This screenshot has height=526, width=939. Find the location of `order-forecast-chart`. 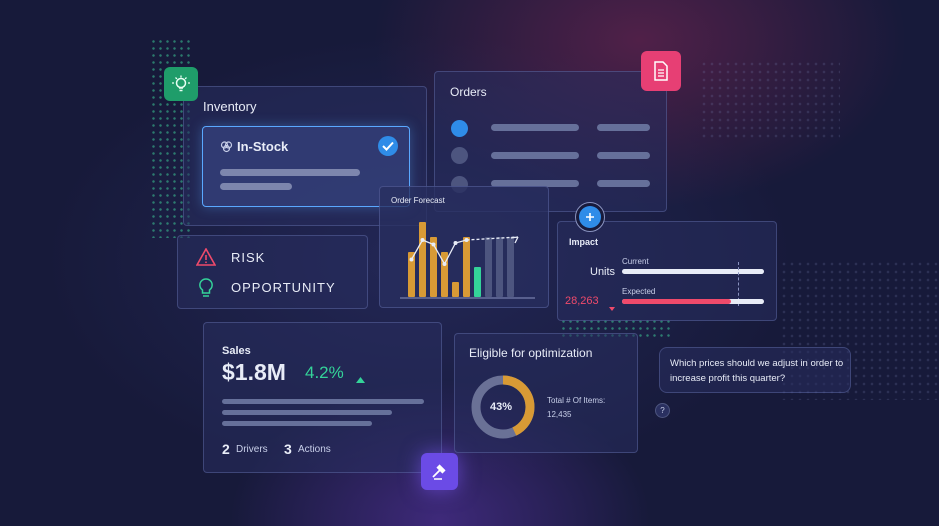

order-forecast-chart is located at coordinates (467, 260).